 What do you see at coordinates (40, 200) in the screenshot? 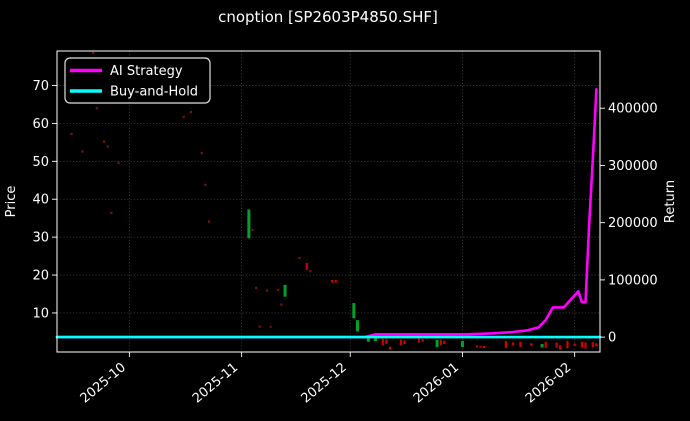
I see `price-tick-label: 40` at bounding box center [40, 200].